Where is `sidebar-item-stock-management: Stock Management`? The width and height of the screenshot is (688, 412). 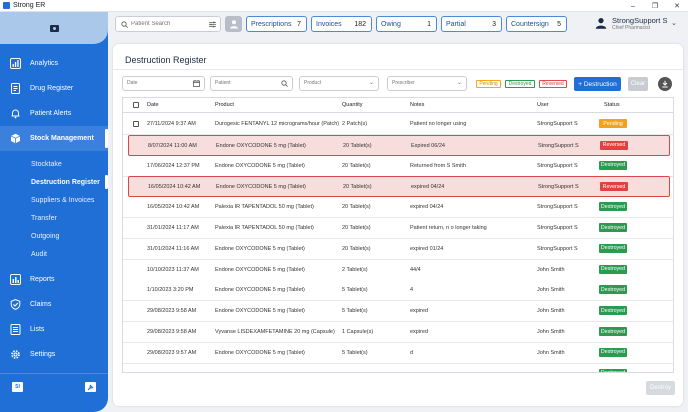 sidebar-item-stock-management: Stock Management is located at coordinates (54, 138).